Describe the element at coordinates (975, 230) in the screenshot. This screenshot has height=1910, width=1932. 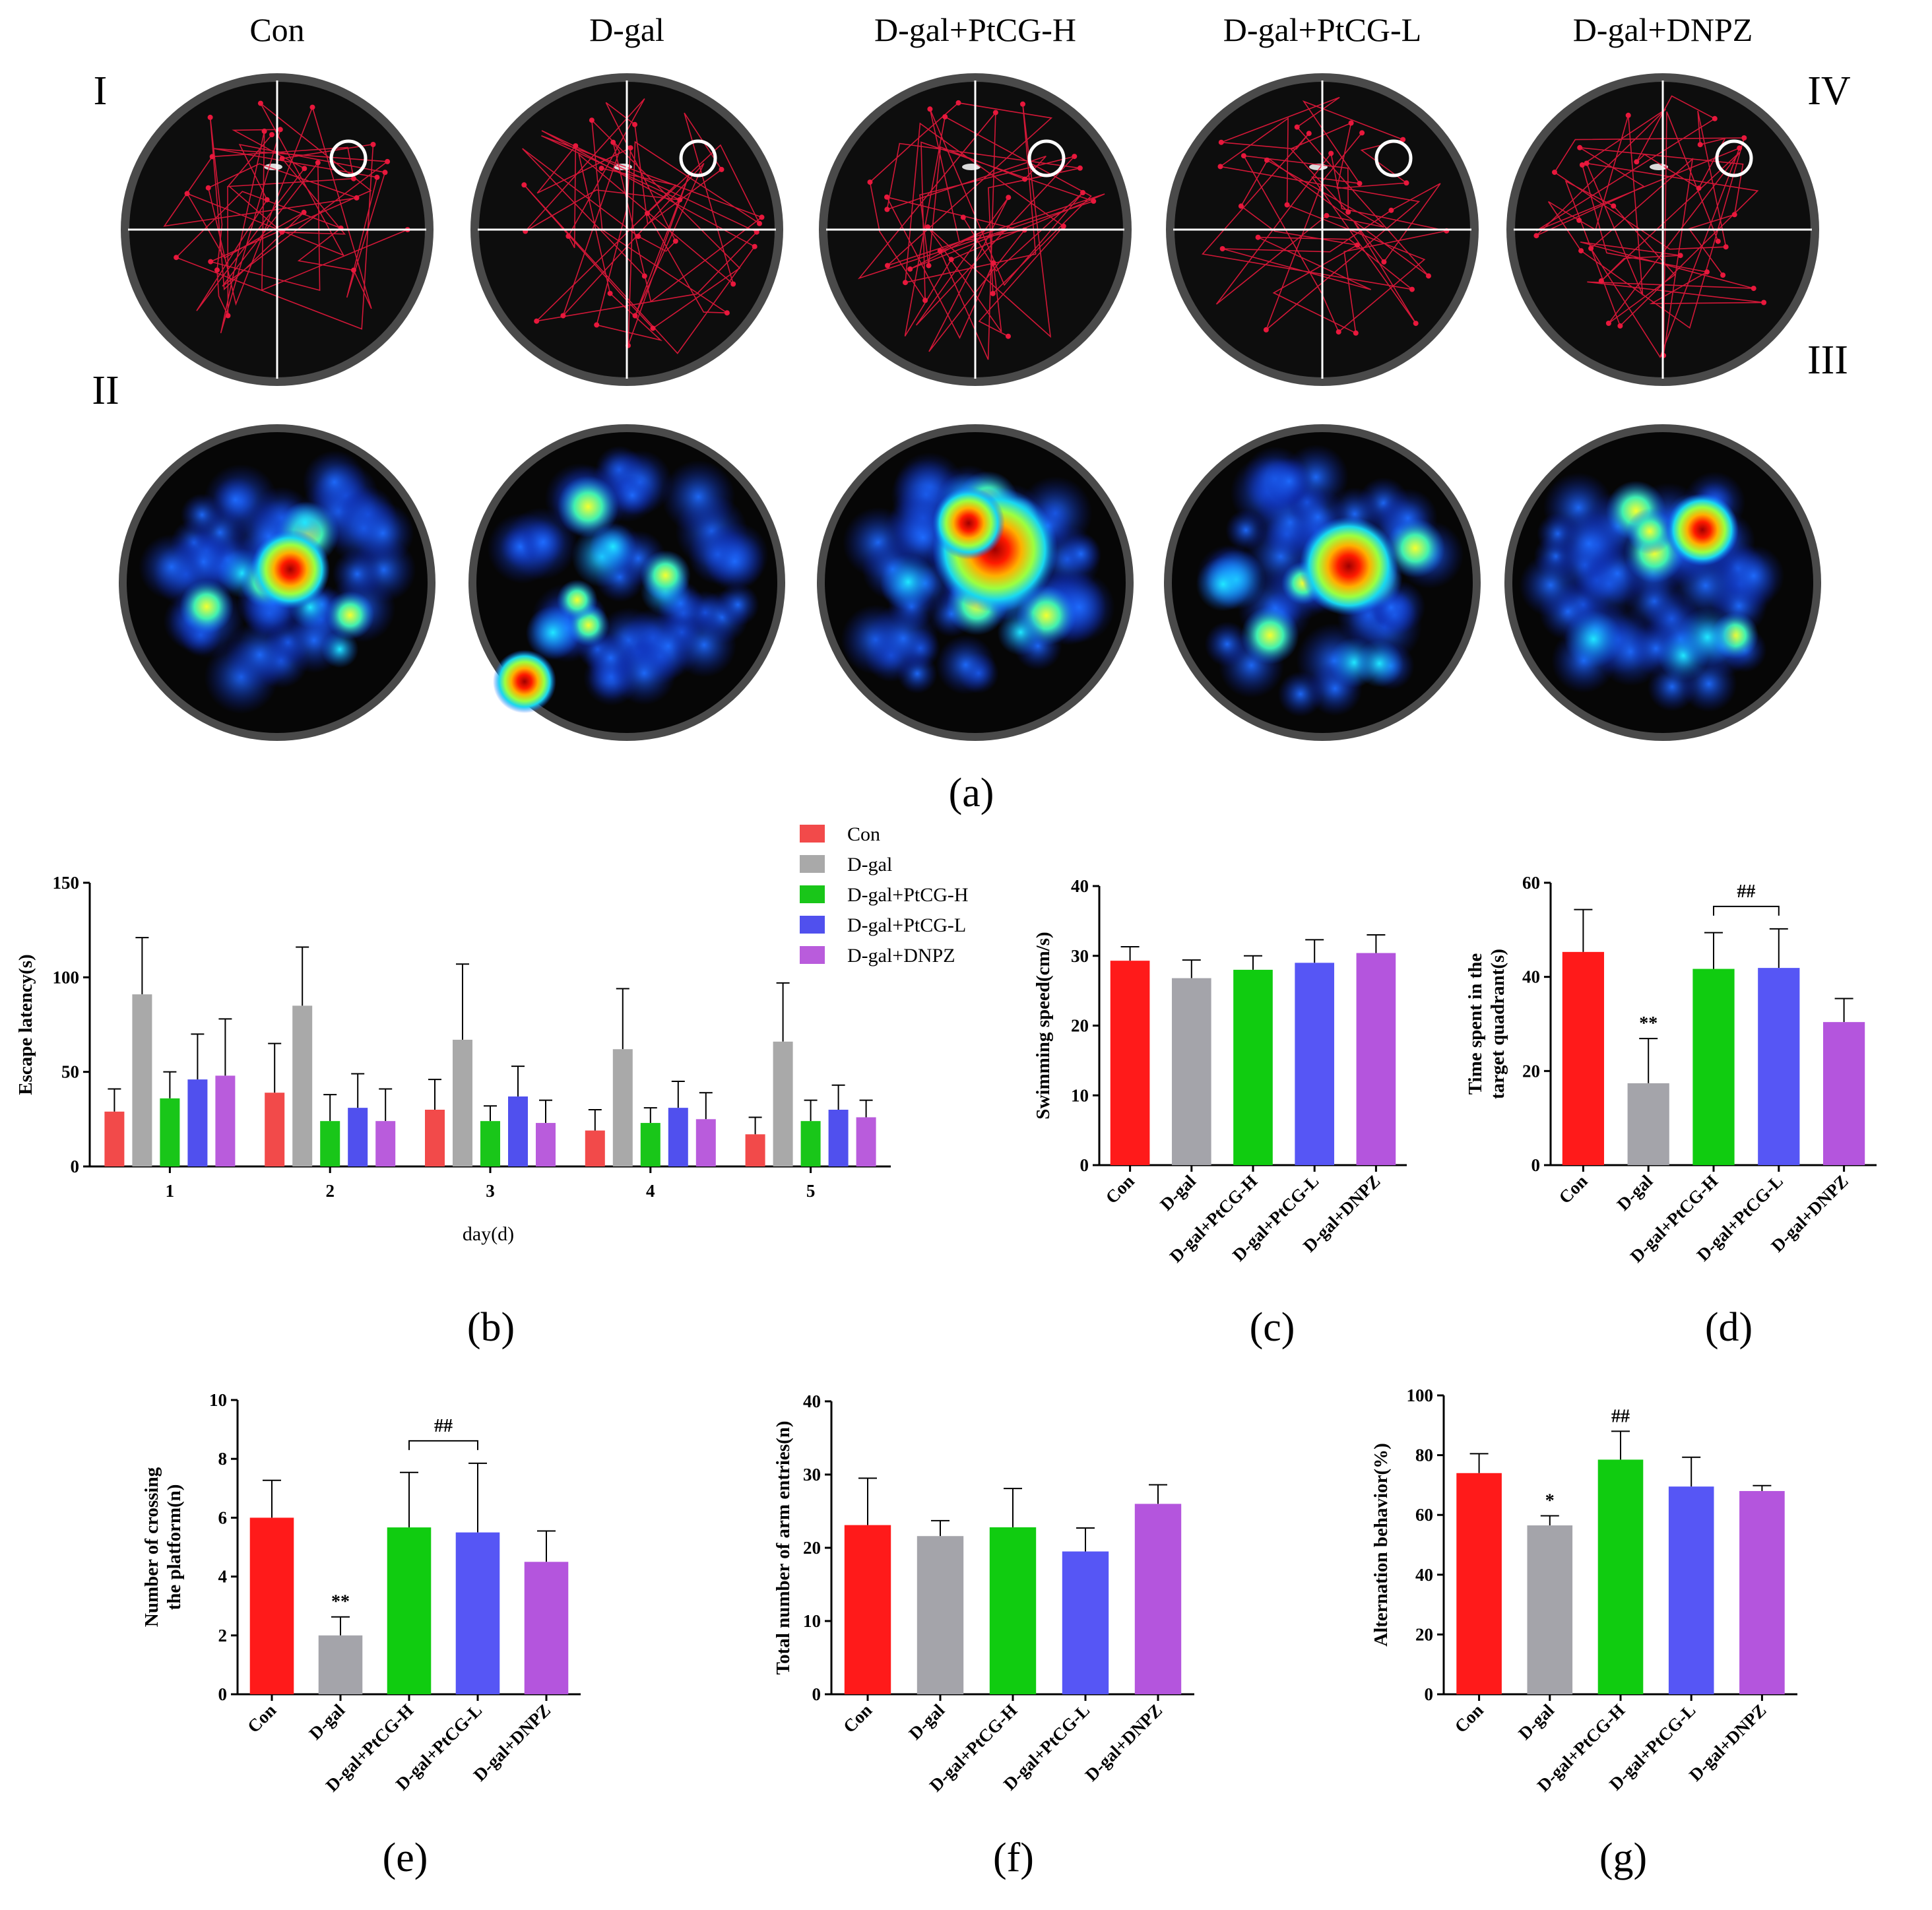
I see `swim-path-pool-d-gal-ptcg-h` at that location.